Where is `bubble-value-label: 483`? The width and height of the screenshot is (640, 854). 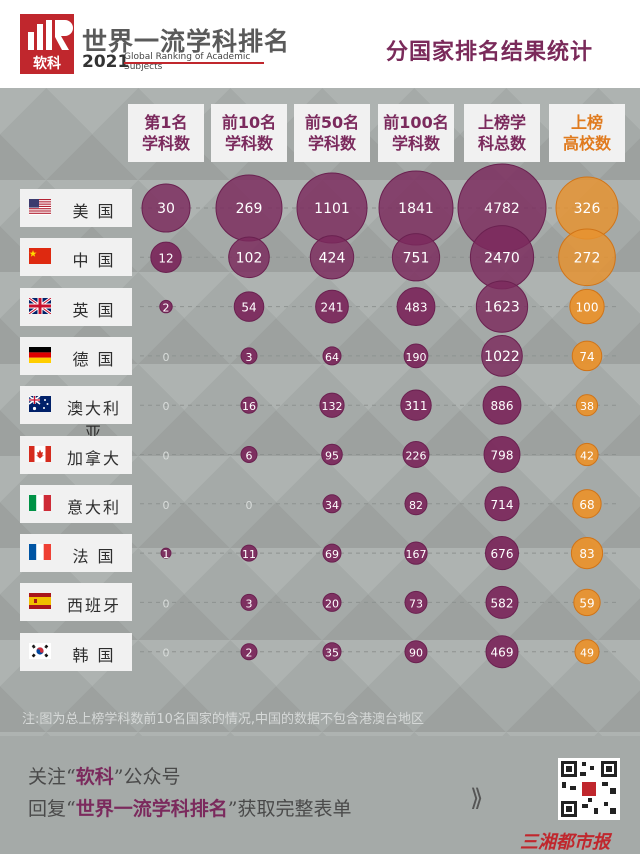
bubble-value-label: 483 is located at coordinates (416, 308).